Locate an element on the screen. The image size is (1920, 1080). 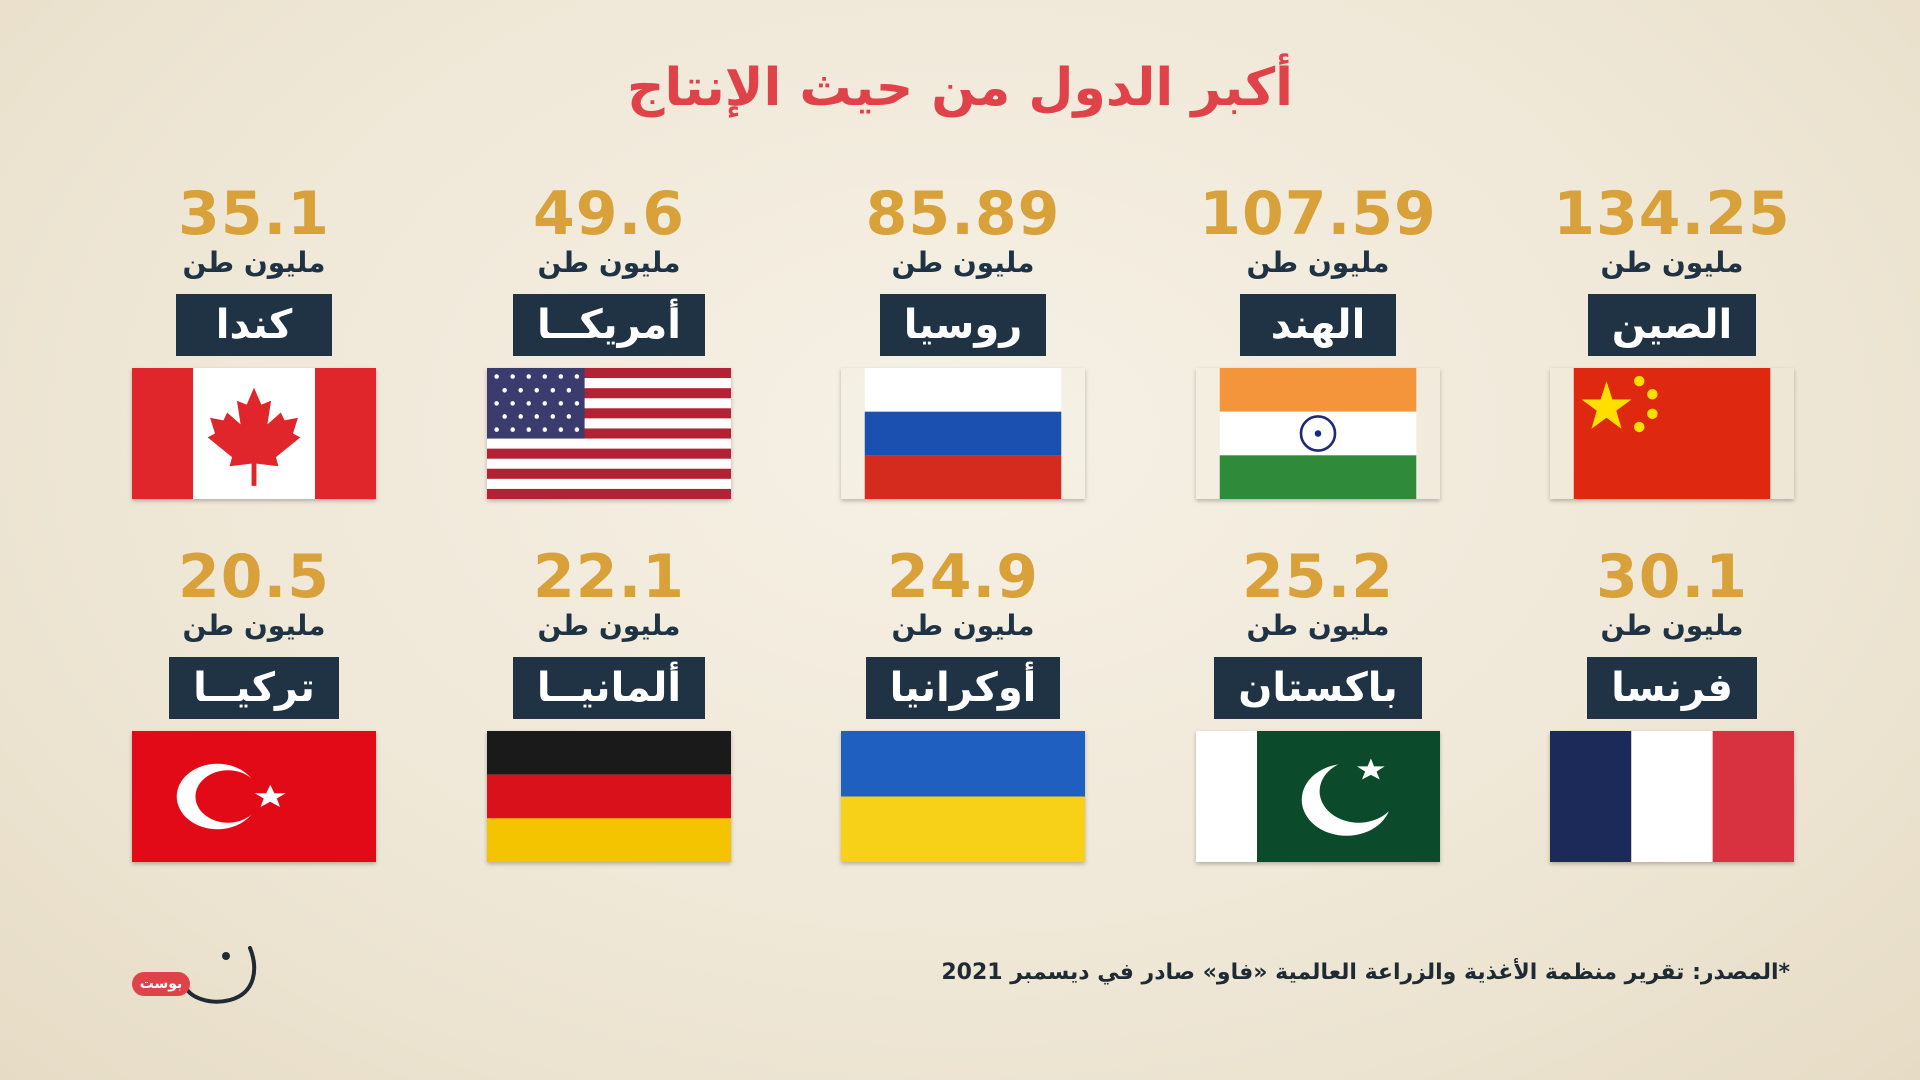
country-name: تركيــا is located at coordinates (254, 688).